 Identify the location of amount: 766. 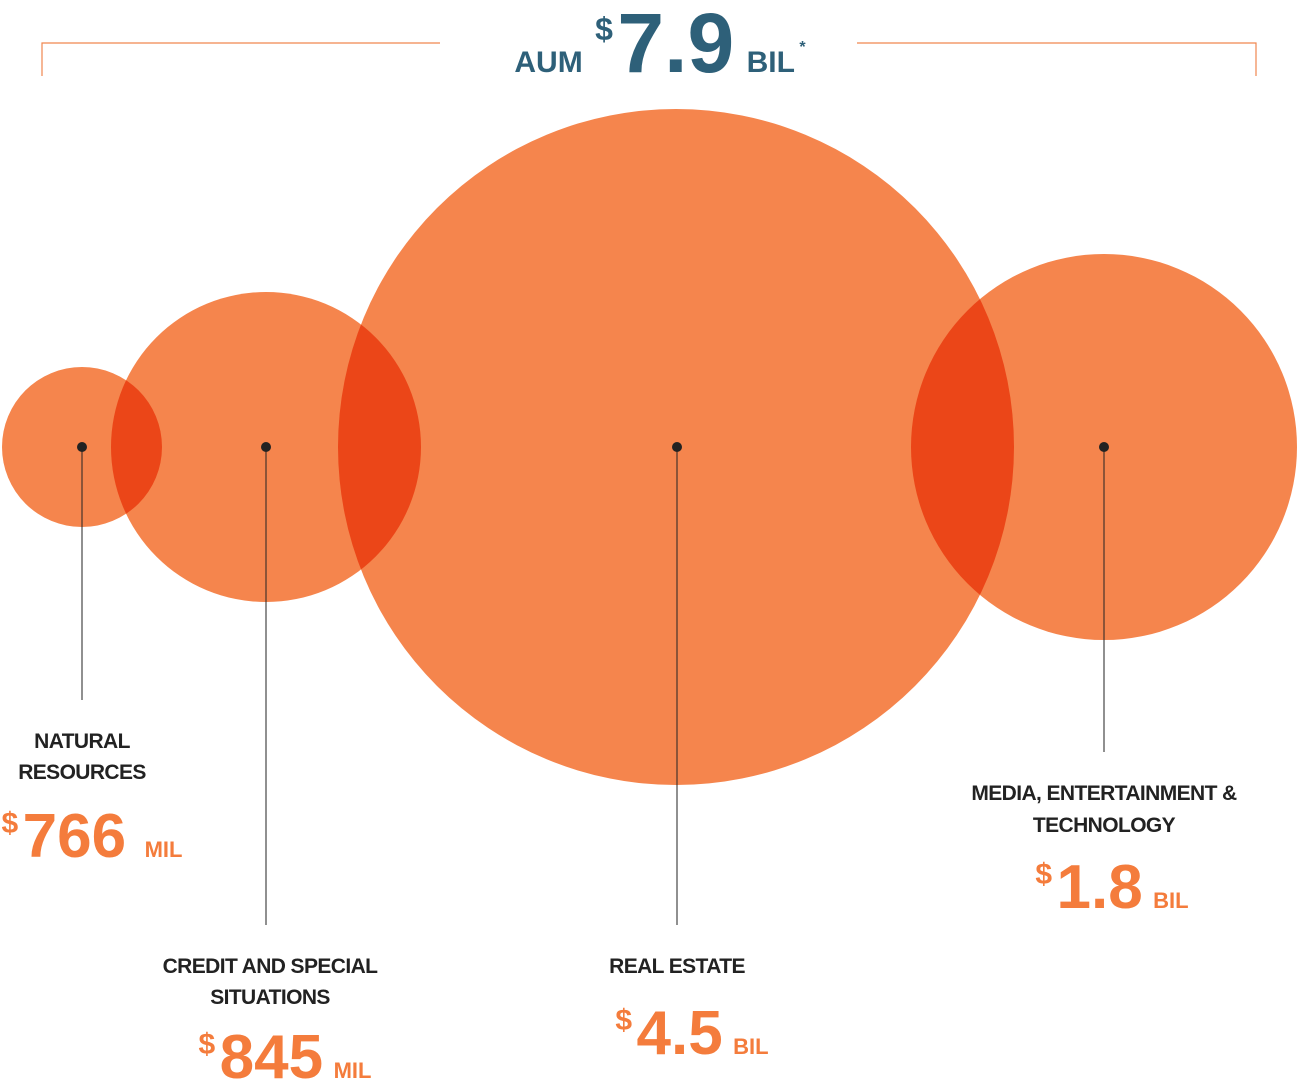
(74, 836).